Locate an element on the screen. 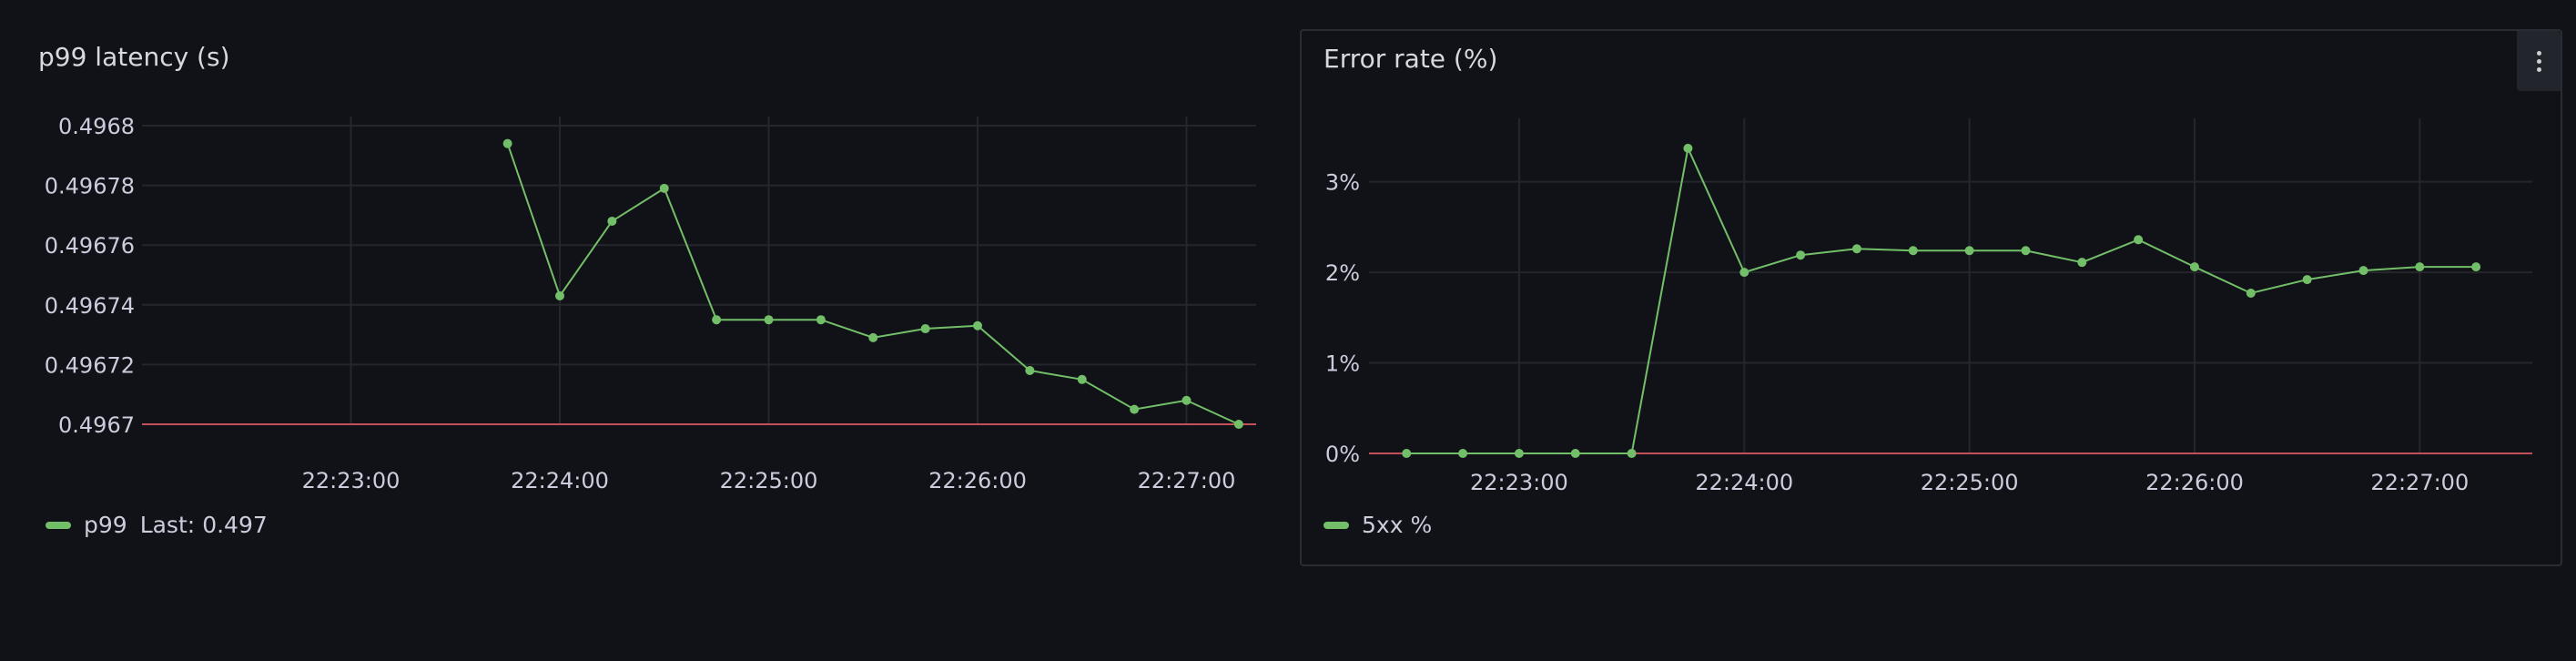 This screenshot has width=2576, height=661. panel-title: p99 latency (s) is located at coordinates (134, 57).